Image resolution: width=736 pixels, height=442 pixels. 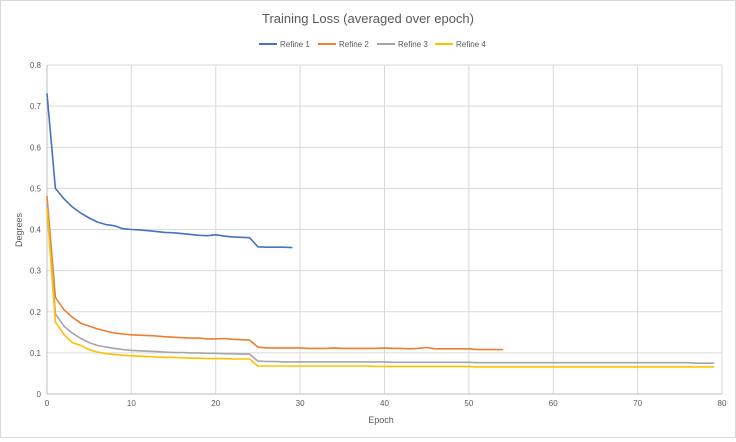 What do you see at coordinates (36, 188) in the screenshot?
I see `y-tick-label: 0.5` at bounding box center [36, 188].